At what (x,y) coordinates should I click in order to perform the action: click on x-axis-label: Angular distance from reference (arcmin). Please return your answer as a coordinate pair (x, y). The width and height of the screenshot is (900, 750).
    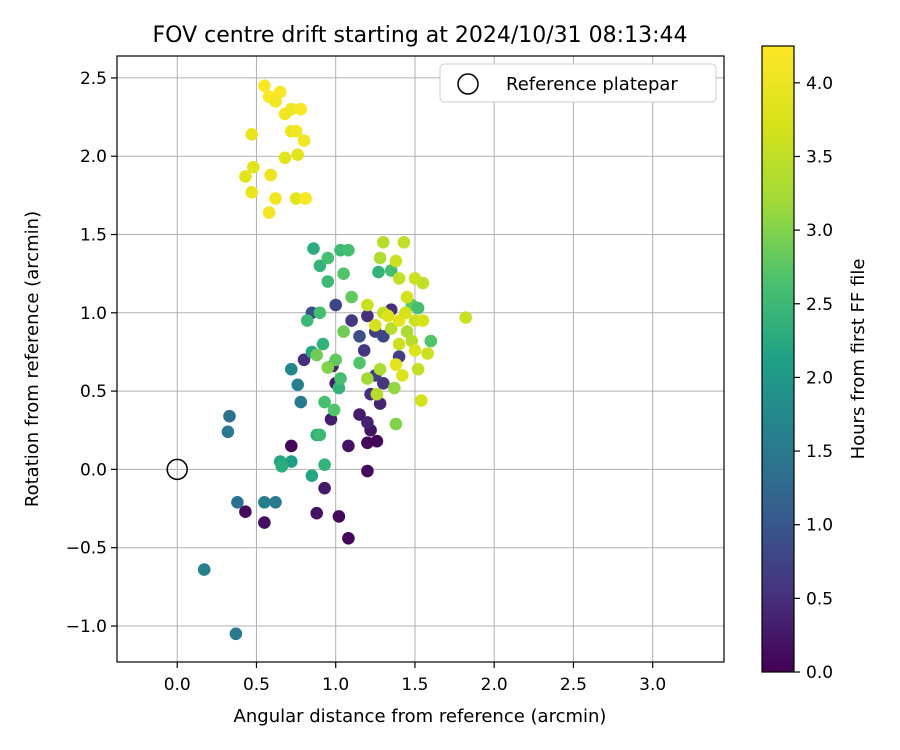
    Looking at the image, I should click on (420, 716).